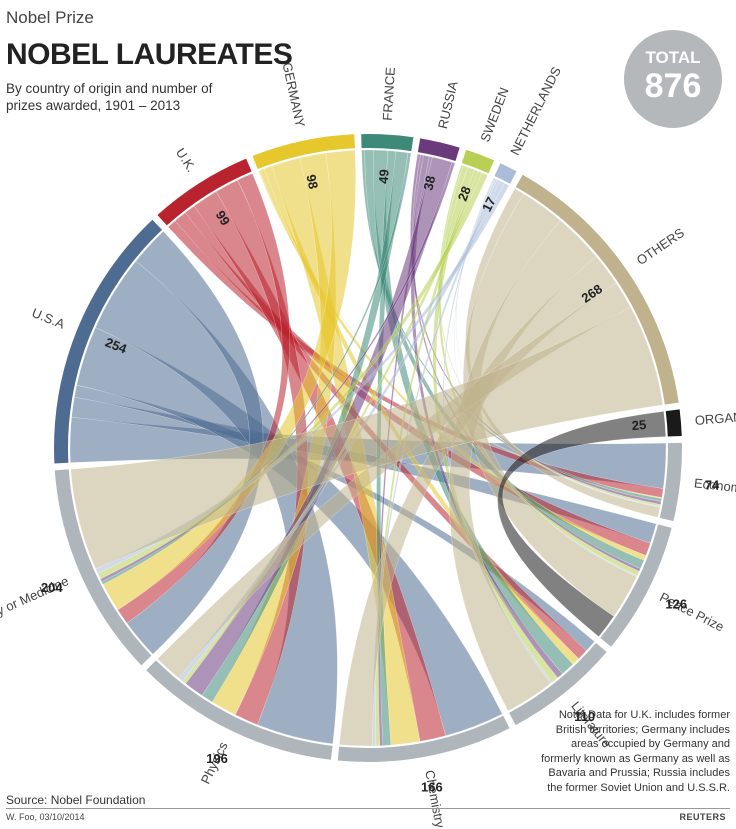 This screenshot has height=829, width=736. What do you see at coordinates (103, 567) in the screenshot?
I see `arc-physiology-or-medicine` at bounding box center [103, 567].